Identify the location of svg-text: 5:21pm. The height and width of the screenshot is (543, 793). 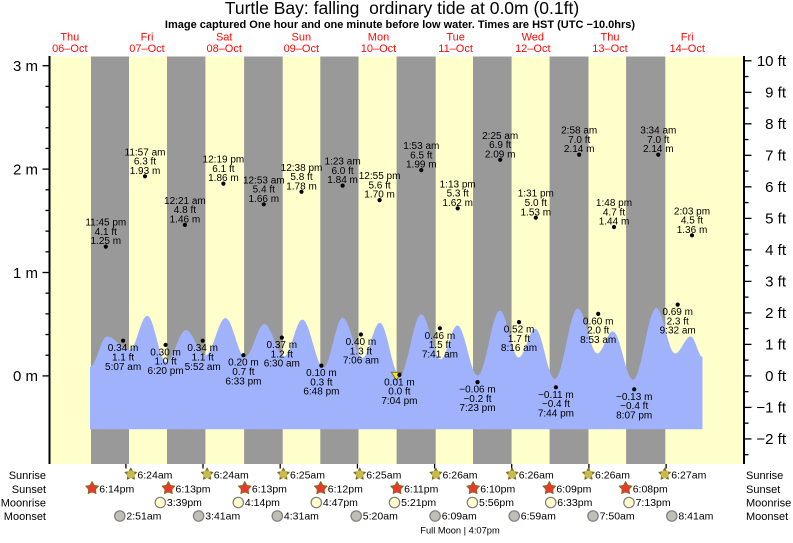
(418, 503).